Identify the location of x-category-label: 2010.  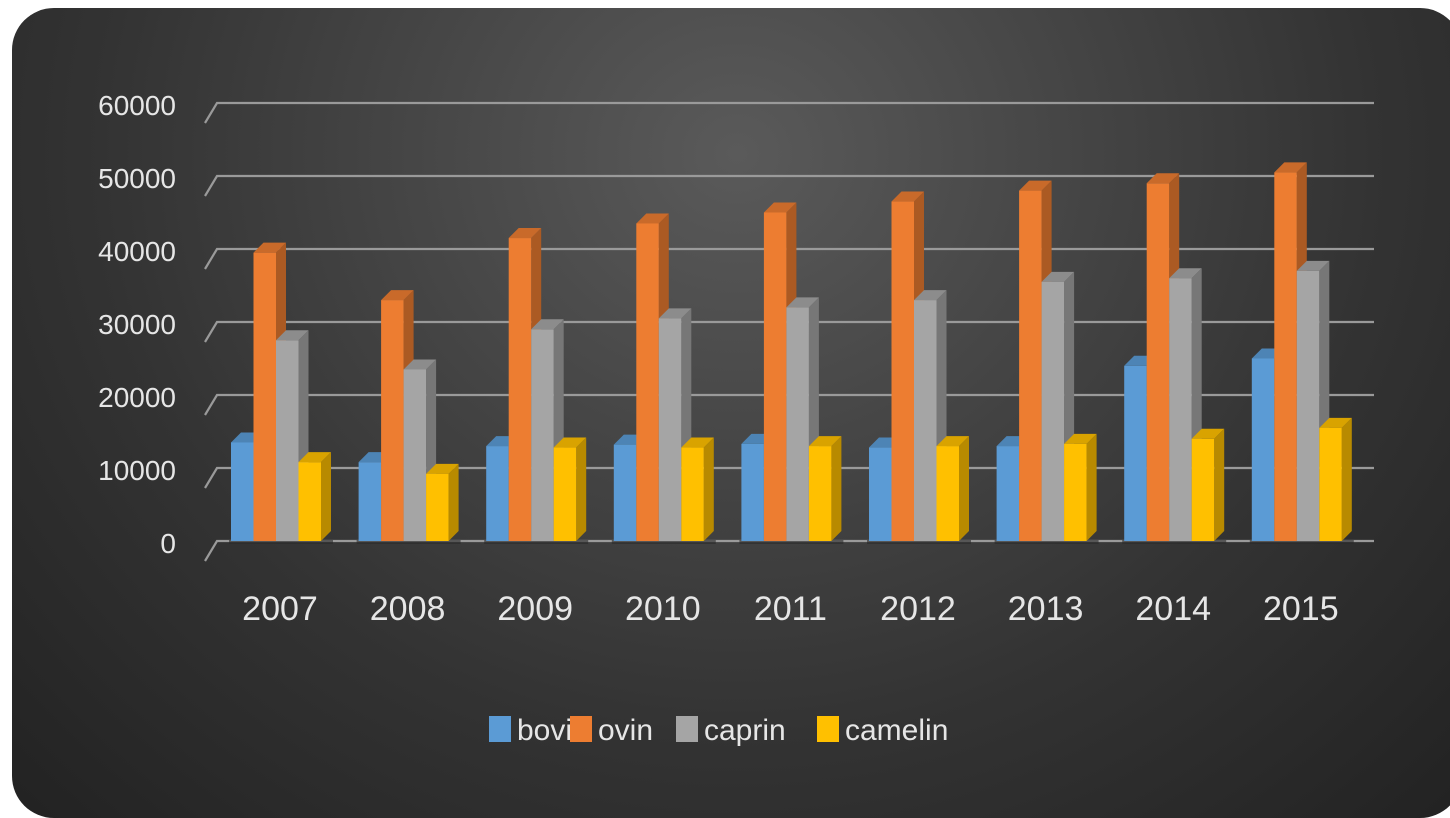
(663, 609).